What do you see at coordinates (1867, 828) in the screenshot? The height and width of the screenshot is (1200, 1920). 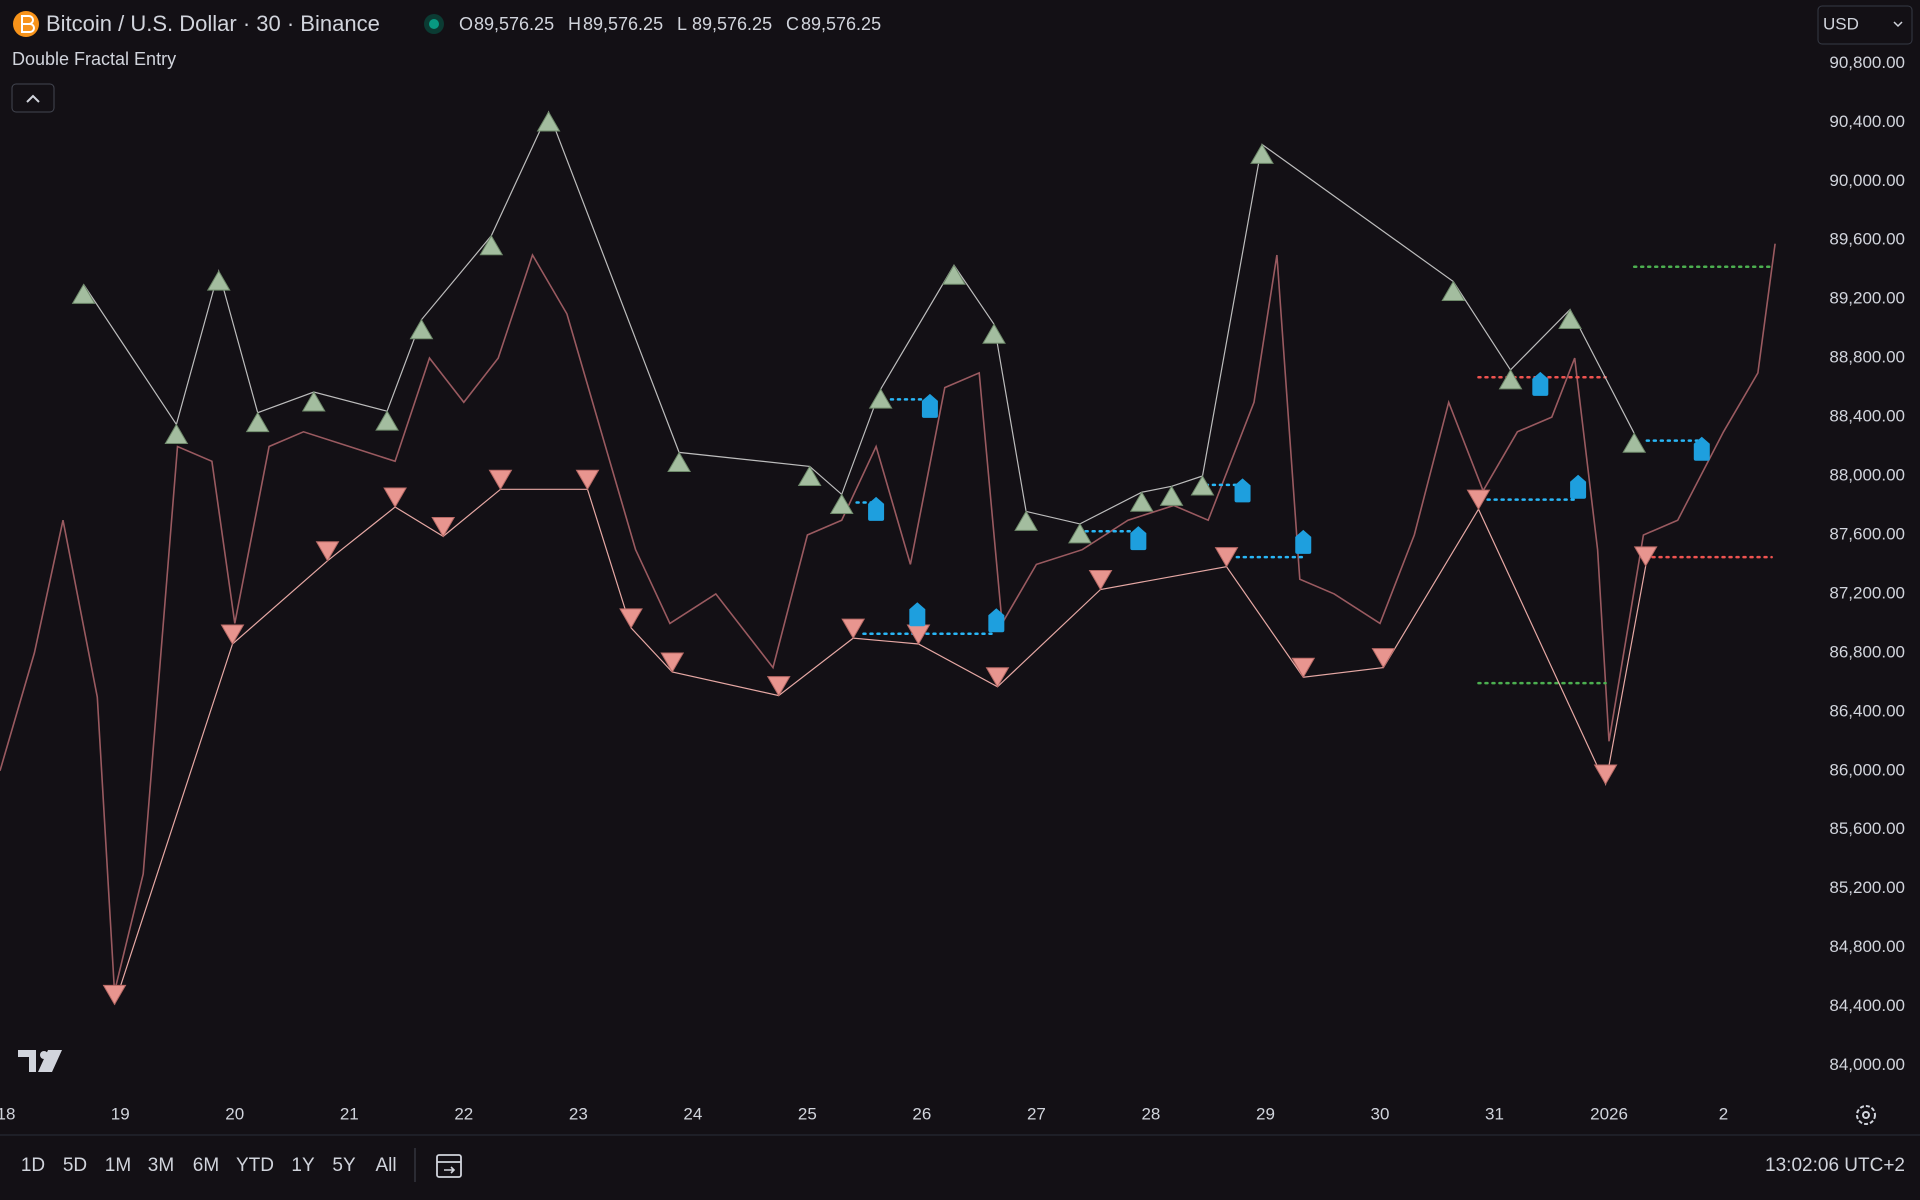 I see `y-tick-label: 85,600.00` at bounding box center [1867, 828].